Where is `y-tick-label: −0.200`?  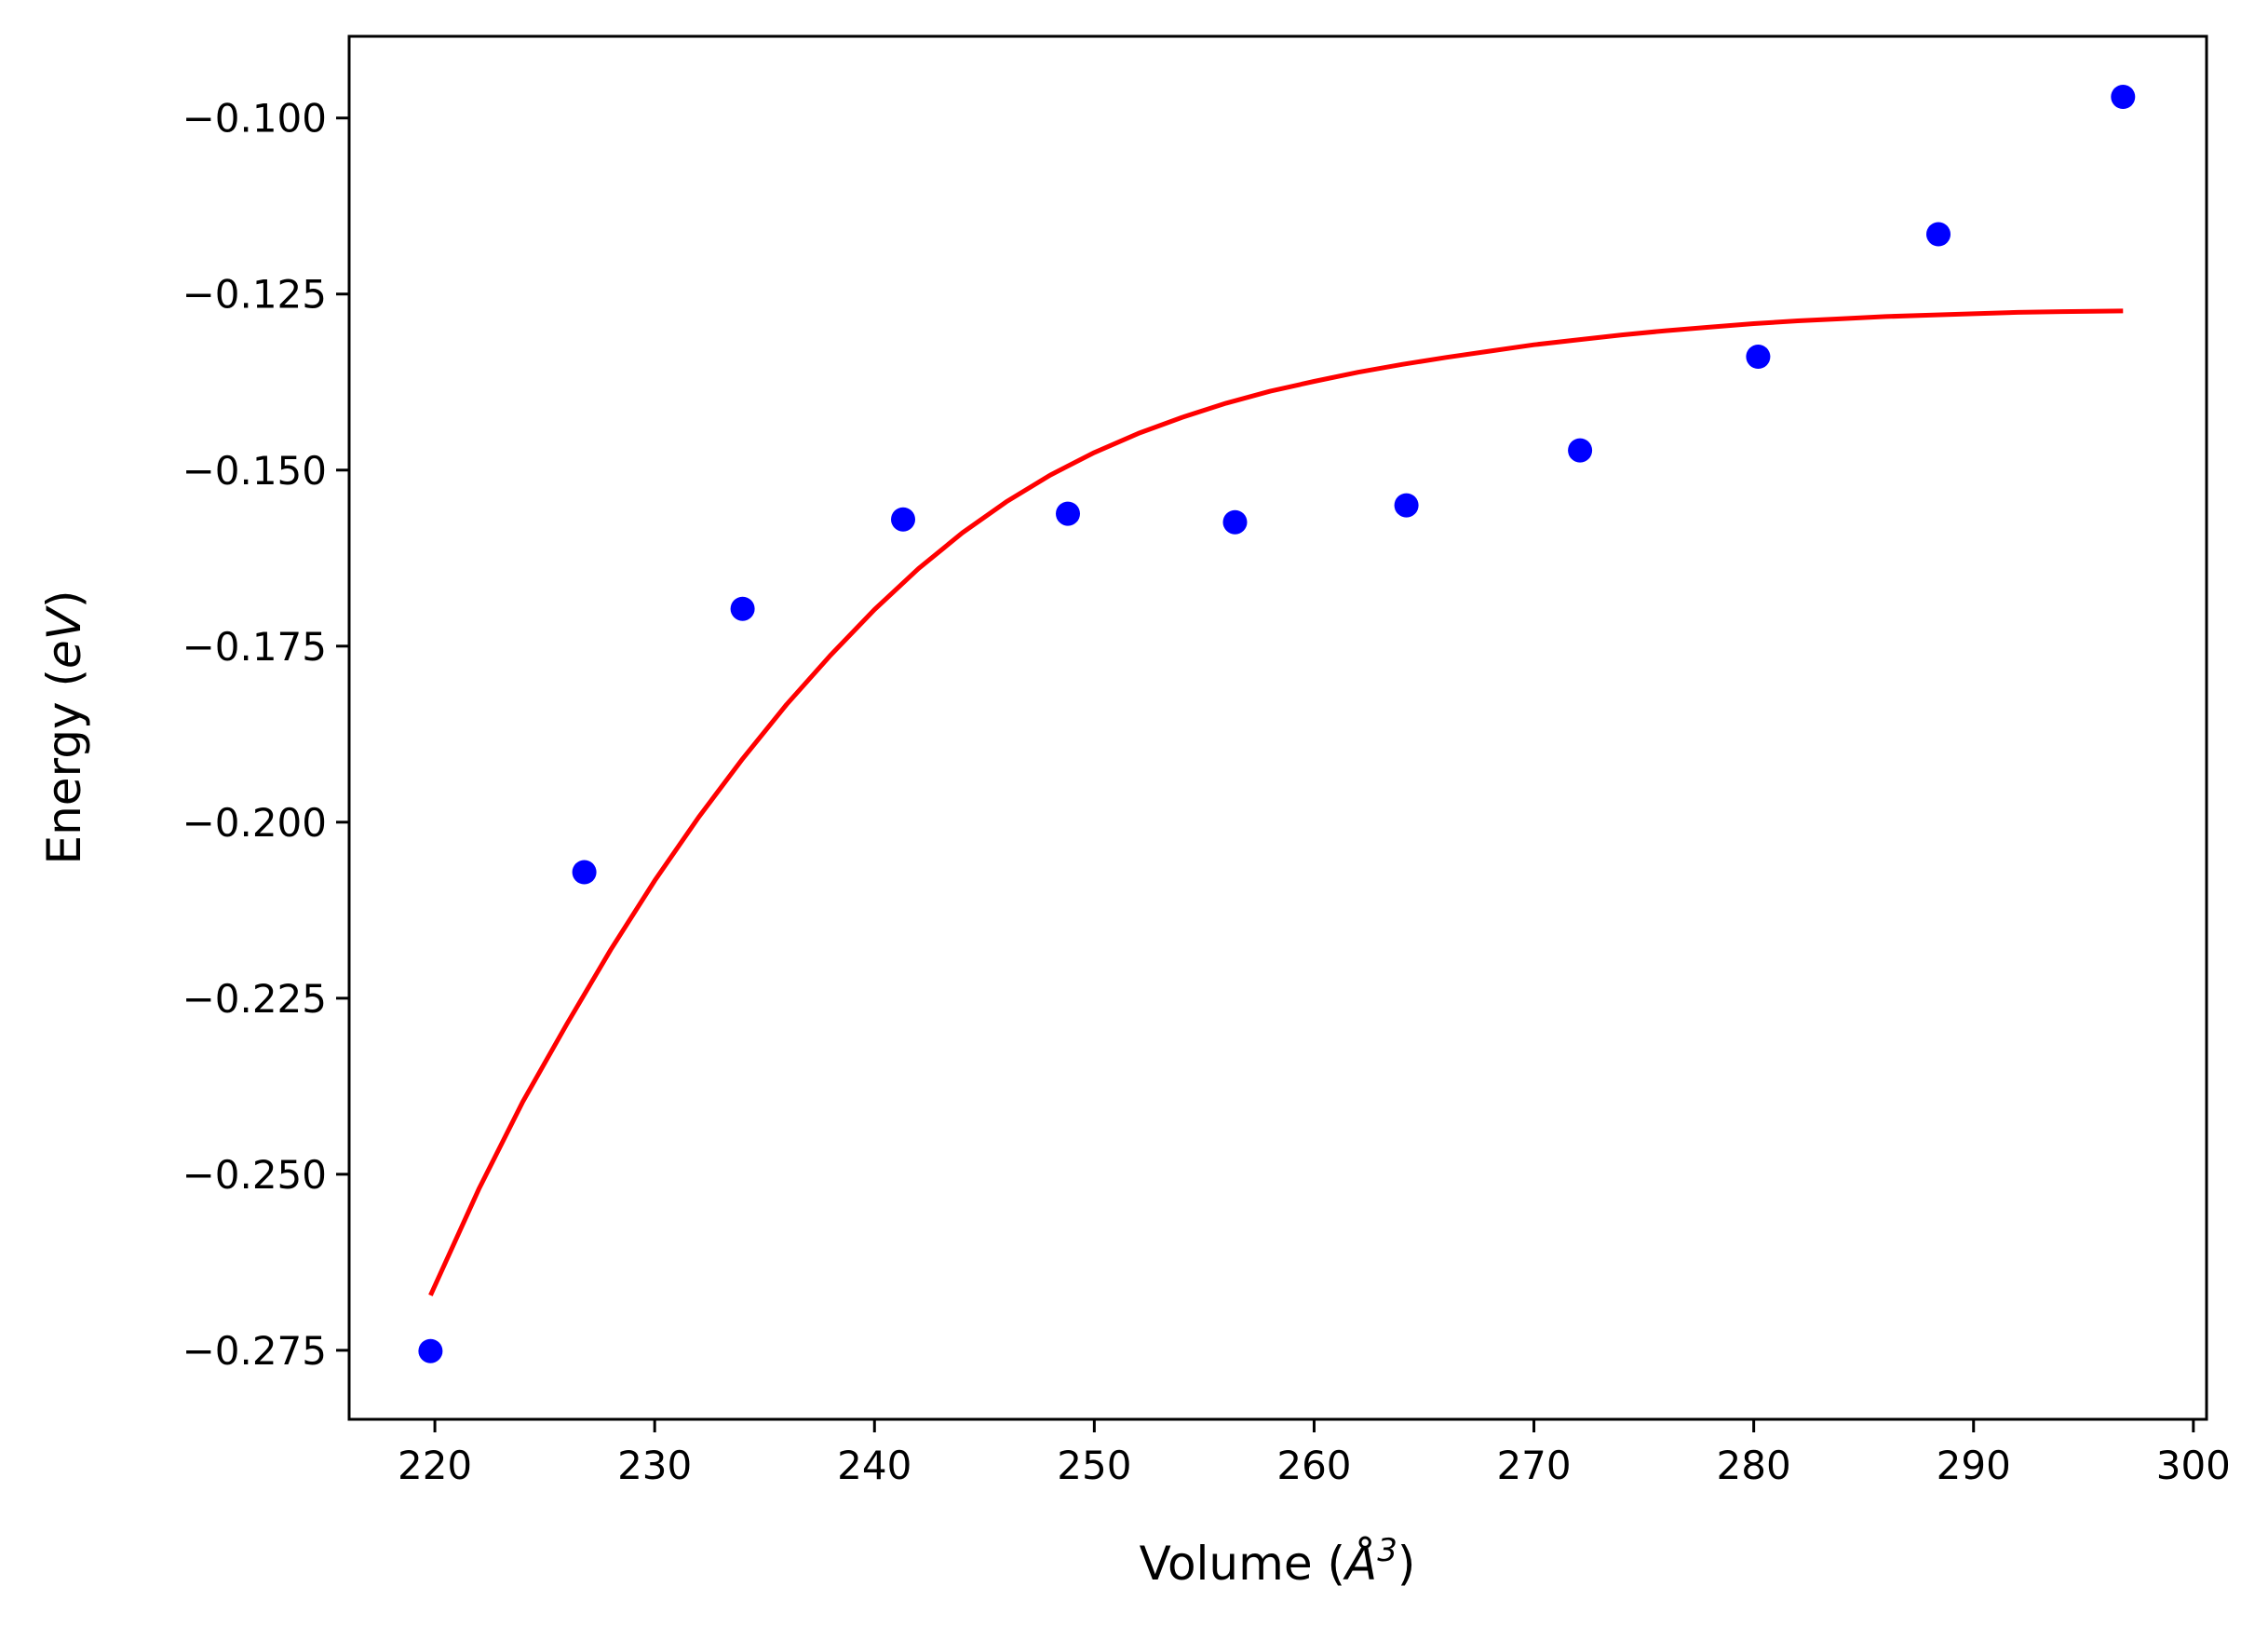
y-tick-label: −0.200 is located at coordinates (255, 823).